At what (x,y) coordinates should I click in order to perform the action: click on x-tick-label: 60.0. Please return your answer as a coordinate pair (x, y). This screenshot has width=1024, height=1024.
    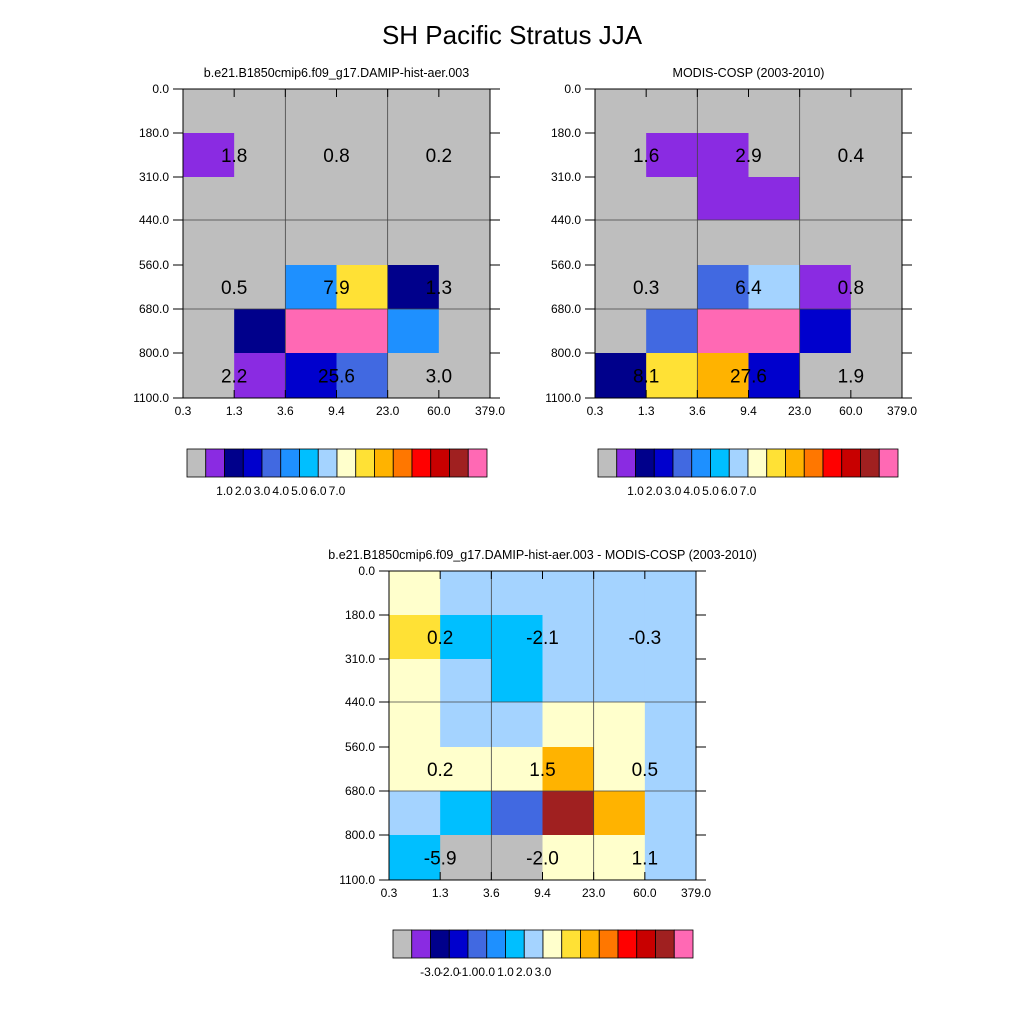
    Looking at the image, I should click on (439, 411).